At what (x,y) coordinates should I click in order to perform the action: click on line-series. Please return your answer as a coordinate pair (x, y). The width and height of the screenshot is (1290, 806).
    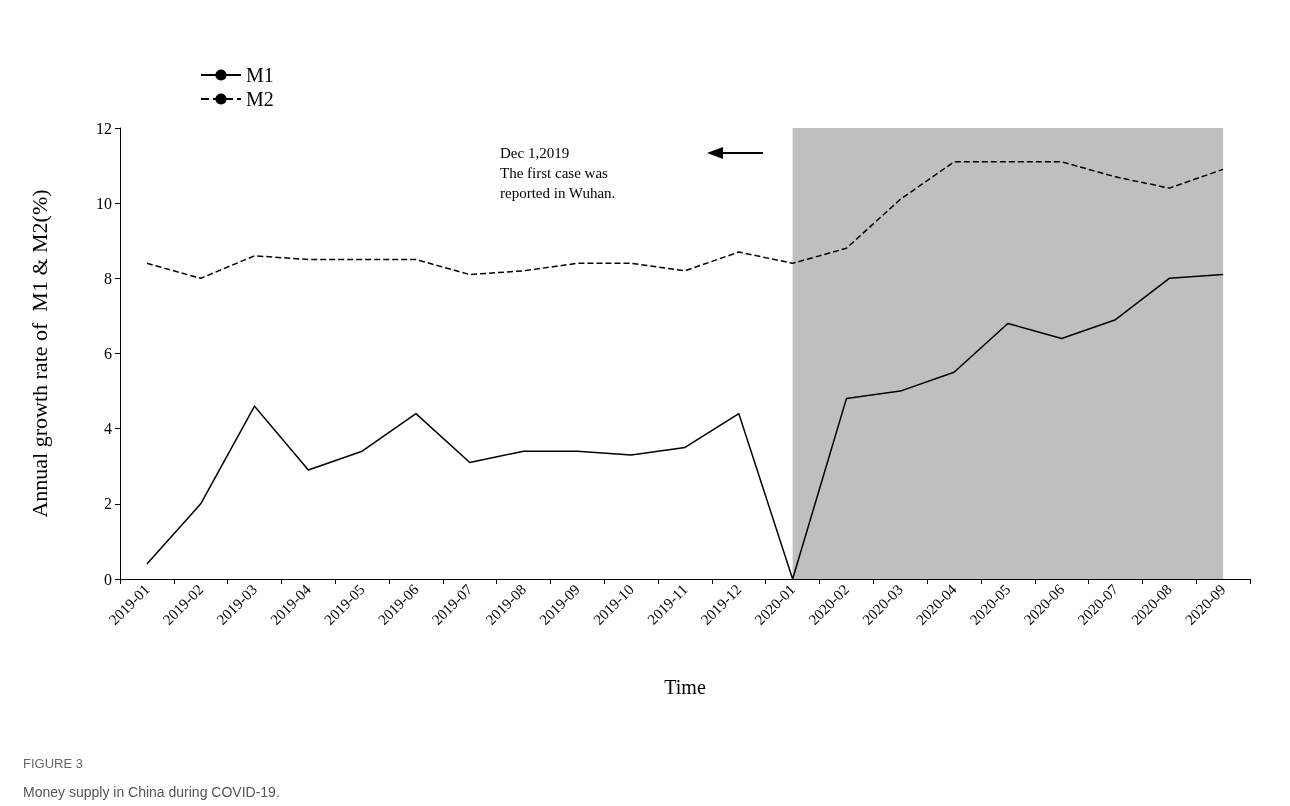
    Looking at the image, I should click on (685, 220).